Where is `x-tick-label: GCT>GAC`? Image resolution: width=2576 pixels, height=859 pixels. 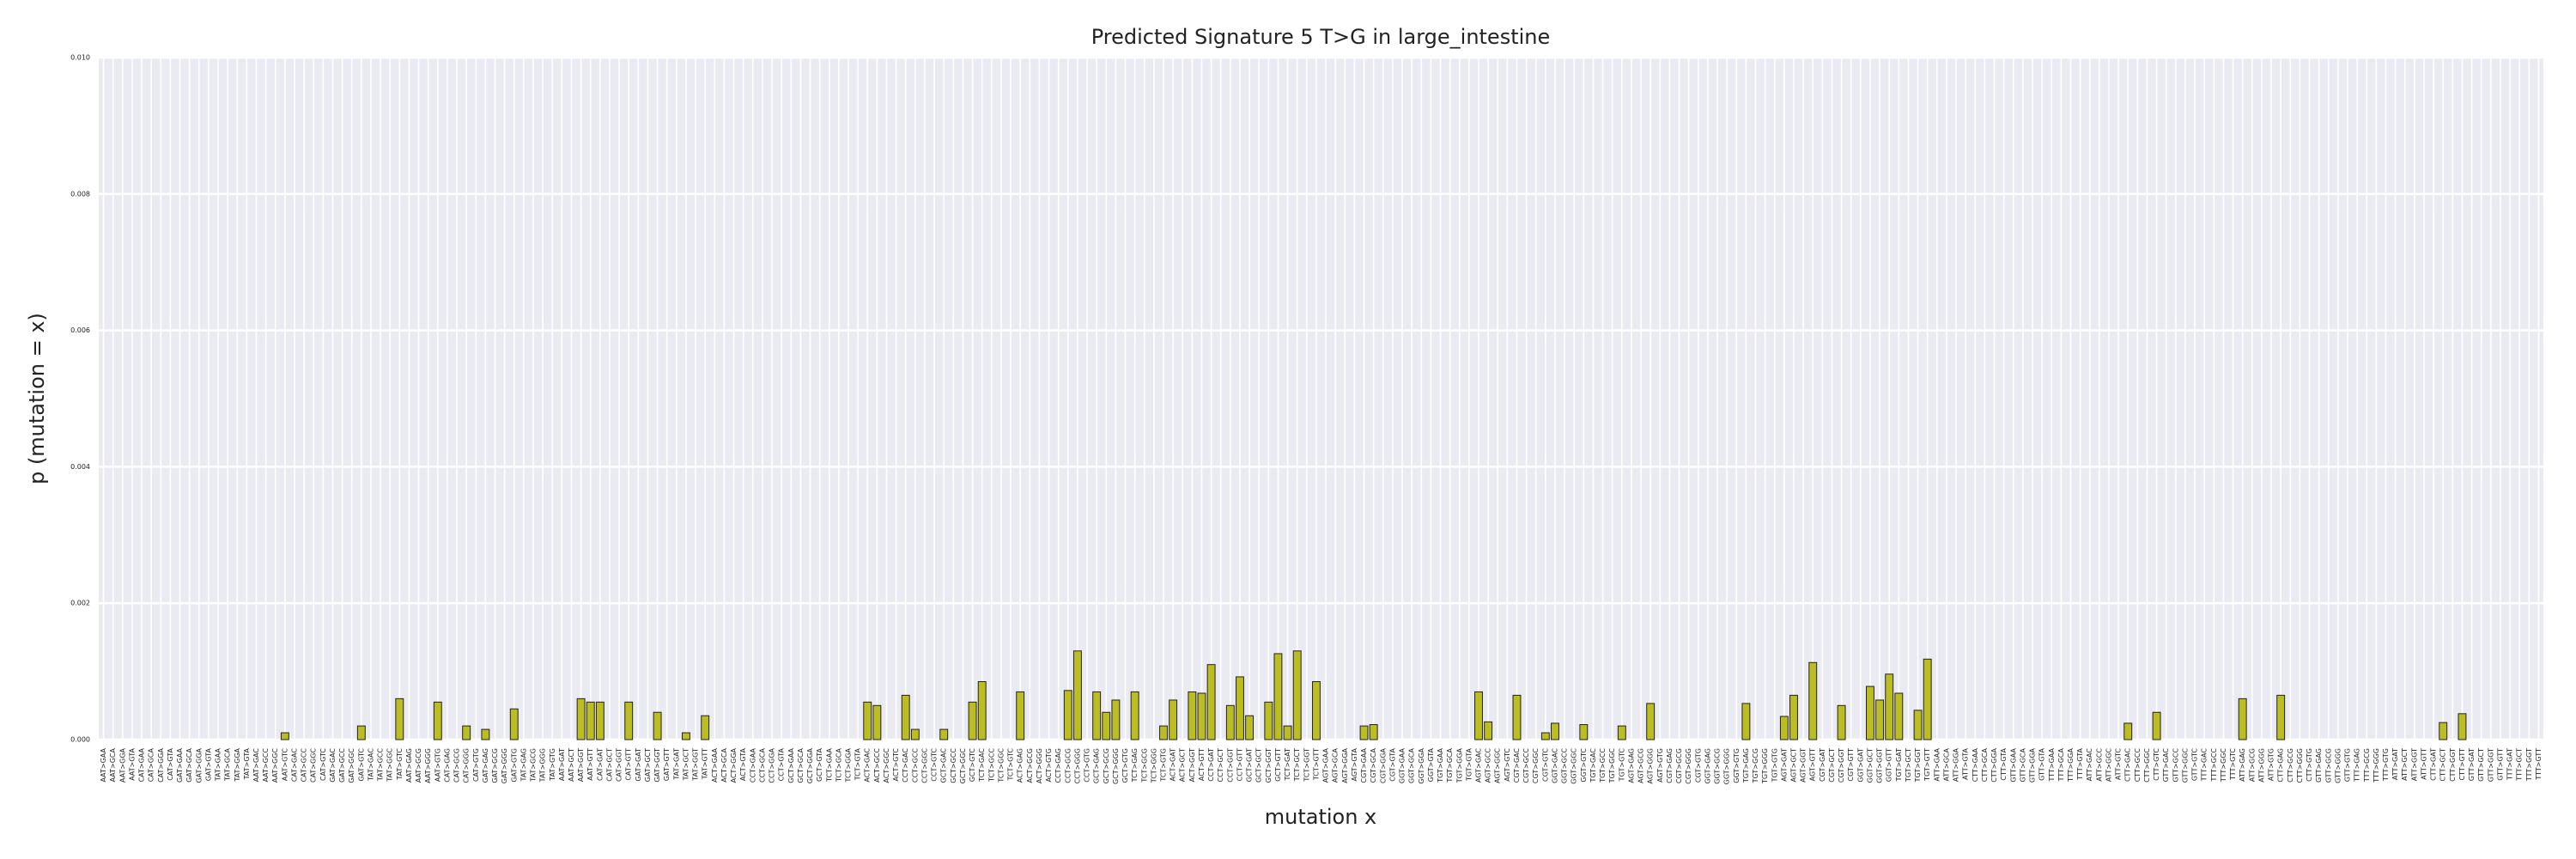 x-tick-label: GCT>GAC is located at coordinates (944, 765).